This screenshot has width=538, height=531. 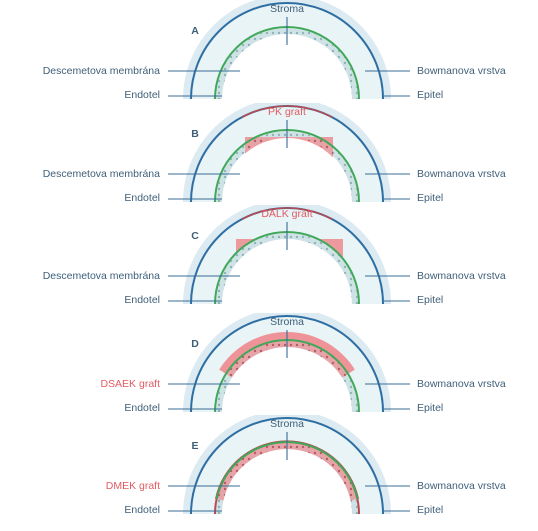 What do you see at coordinates (133, 486) in the screenshot?
I see `left-upper-label: DMEK graft` at bounding box center [133, 486].